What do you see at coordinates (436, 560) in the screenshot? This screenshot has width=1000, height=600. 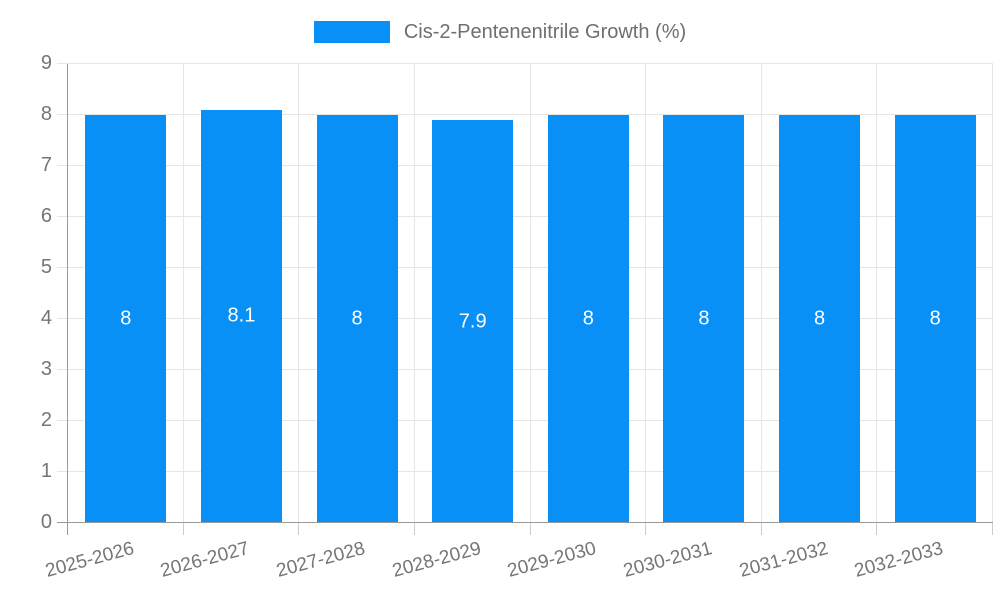 I see `x-axis-tick-label: 2028-2029` at bounding box center [436, 560].